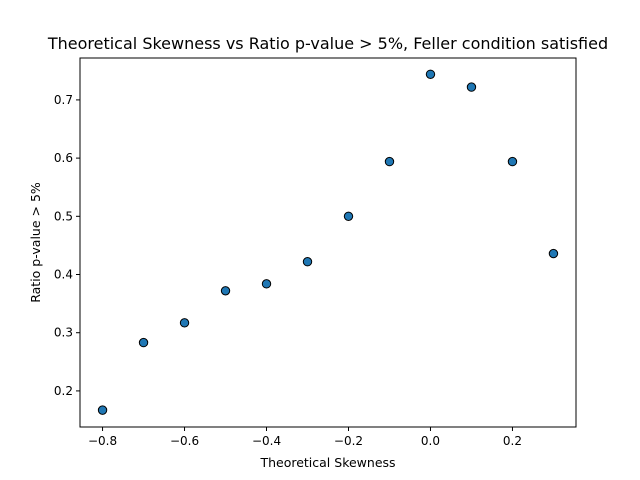  I want to click on x-axis-ticks: −0.8 −0.6 −0.4 −0.2 0.0 0.2, so click(305, 437).